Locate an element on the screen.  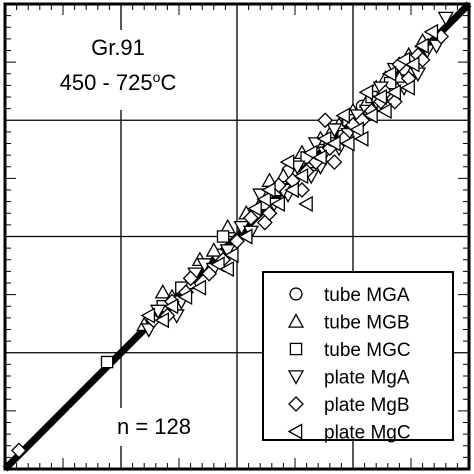
legend-label: tube MGC is located at coordinates (367, 350).